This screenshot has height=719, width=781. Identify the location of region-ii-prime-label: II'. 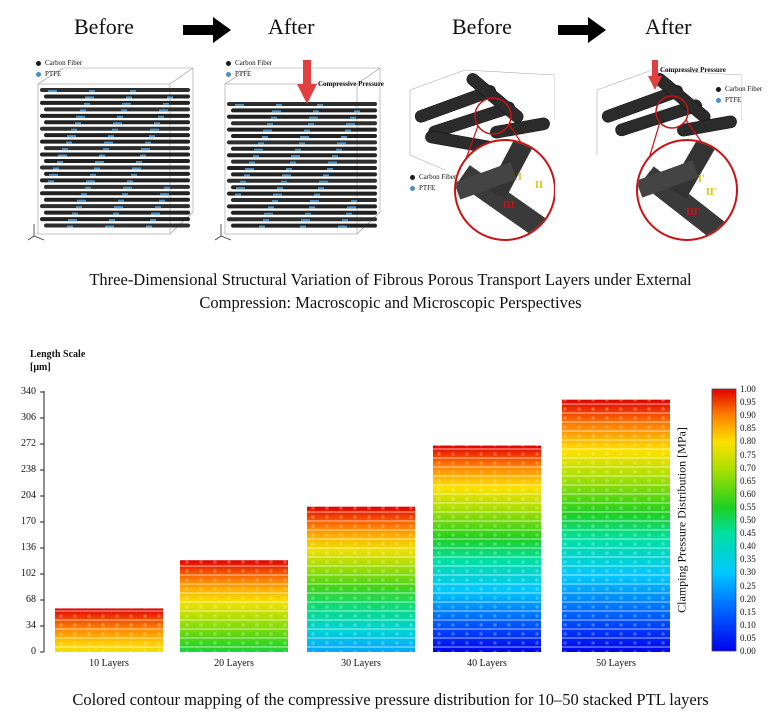
(711, 192).